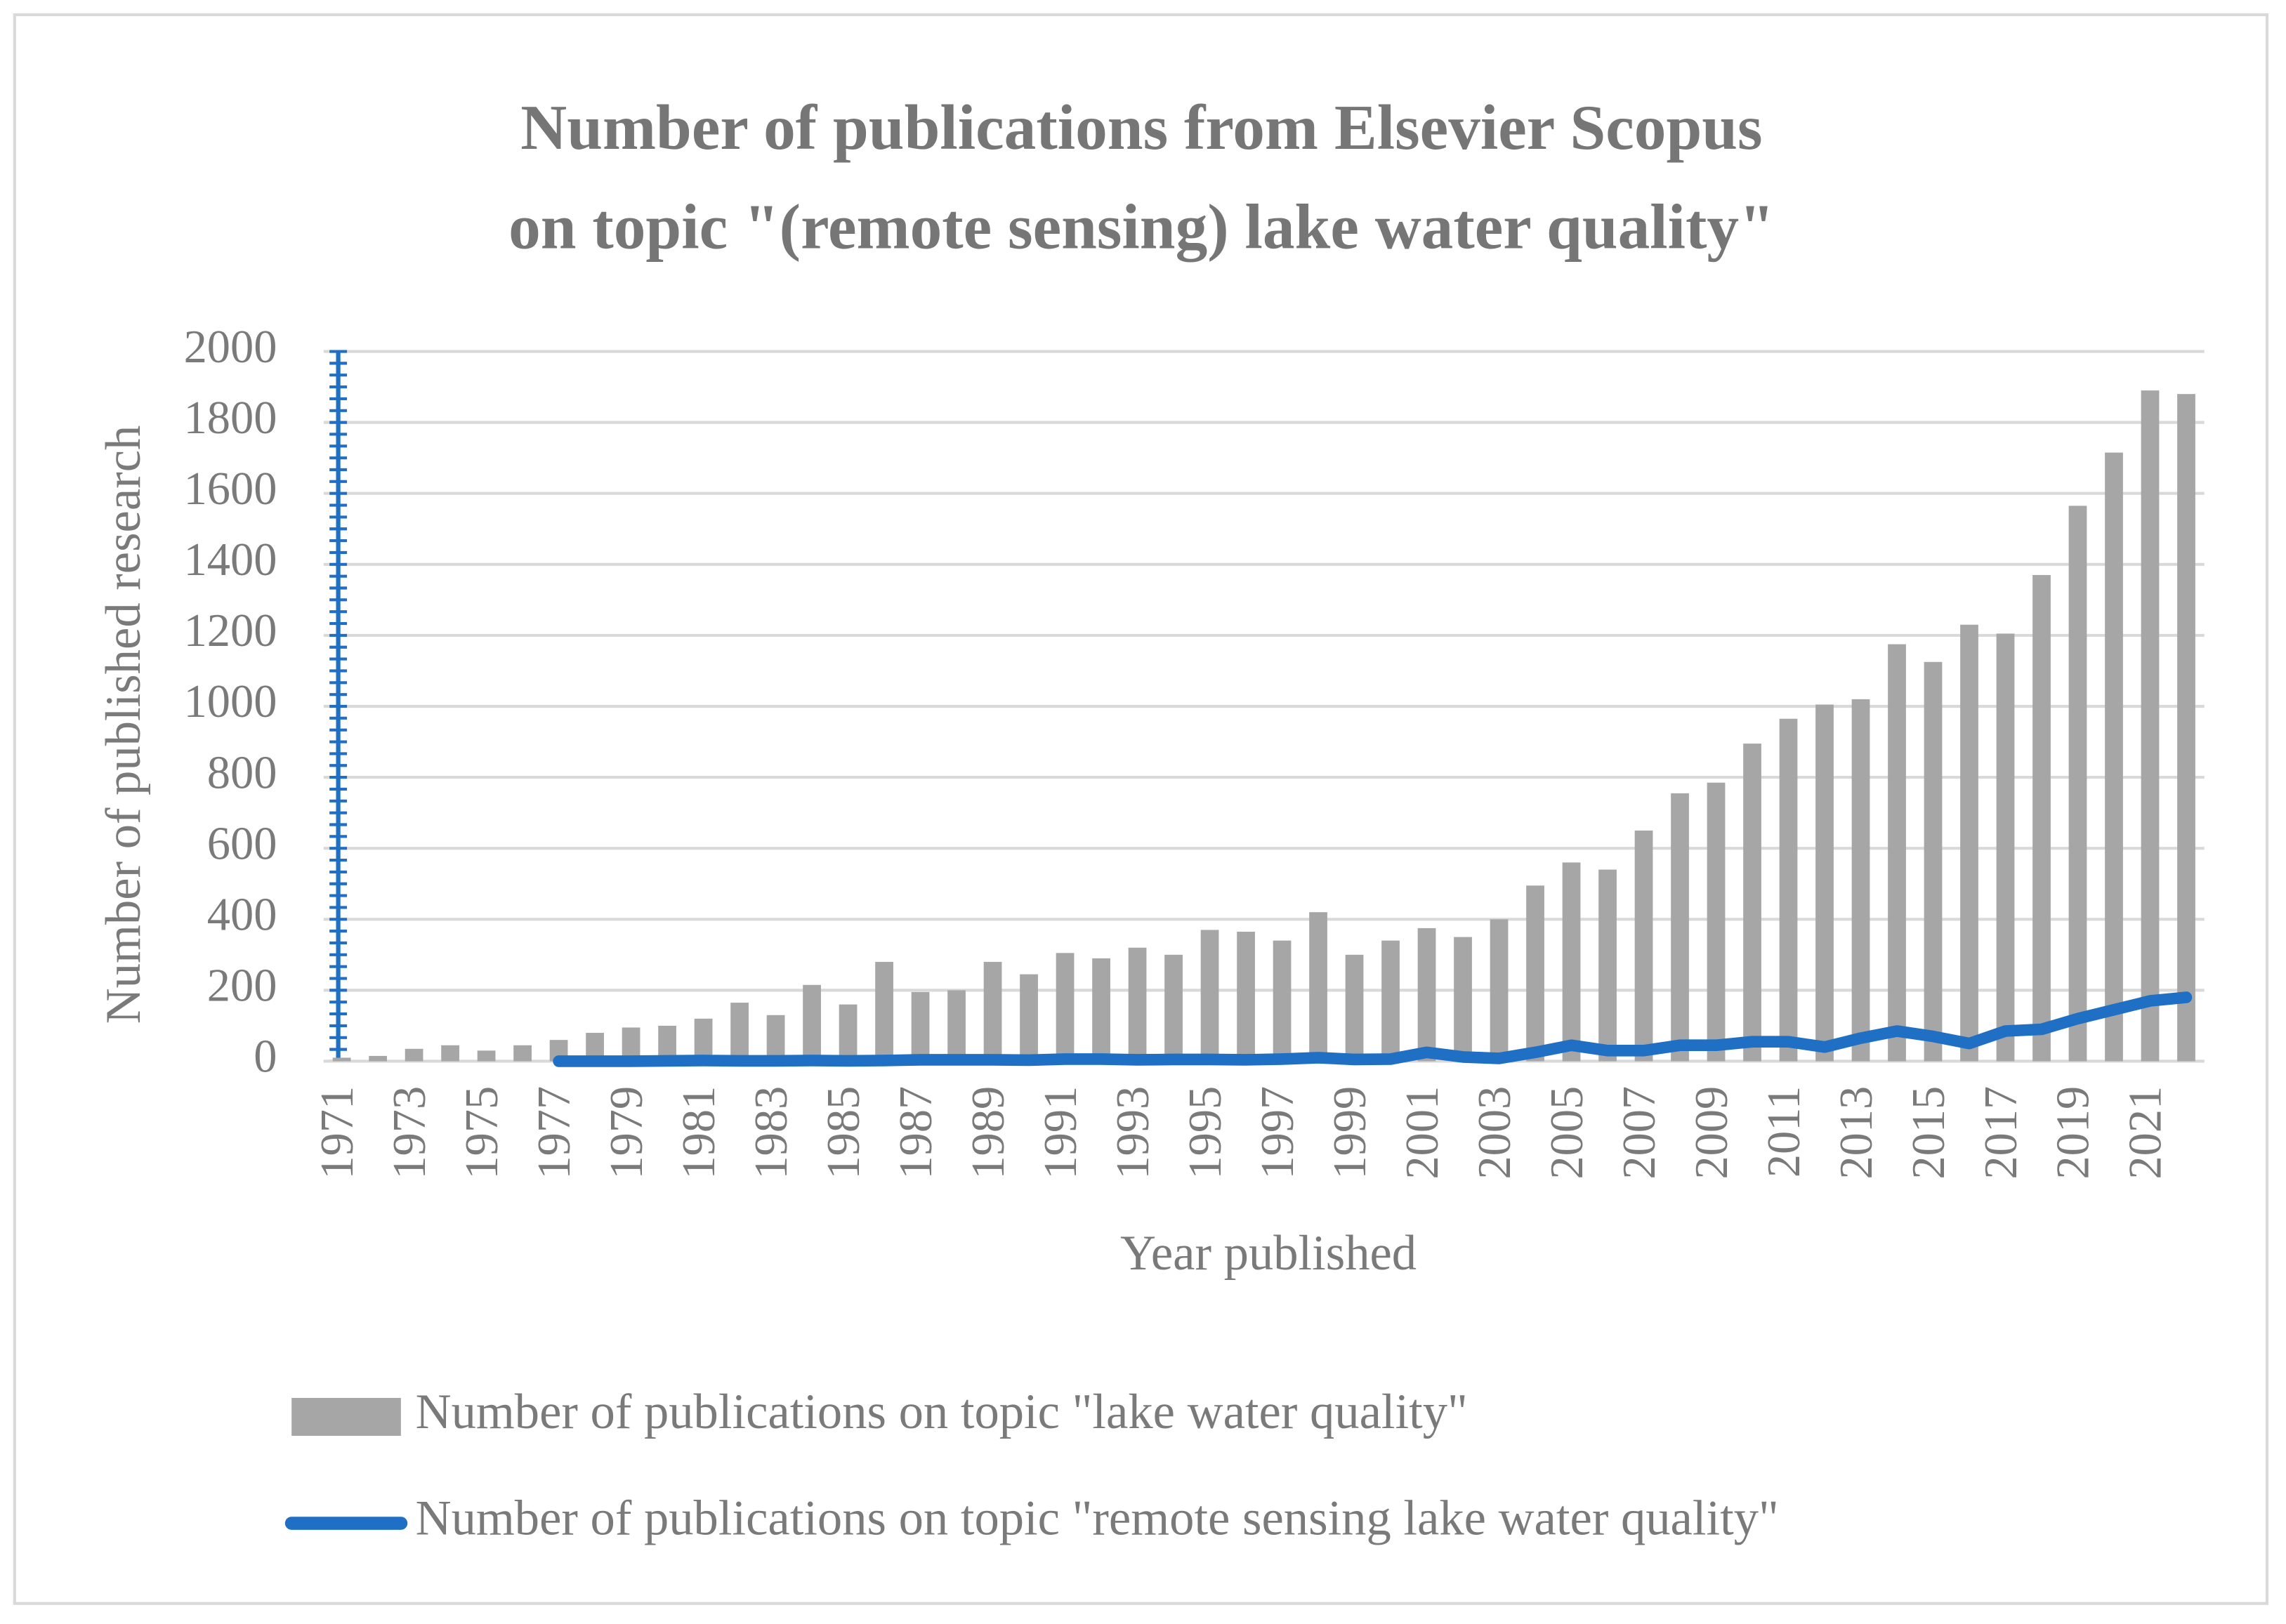 The image size is (2286, 1624). I want to click on x-tick-label: 2021, so click(2146, 1133).